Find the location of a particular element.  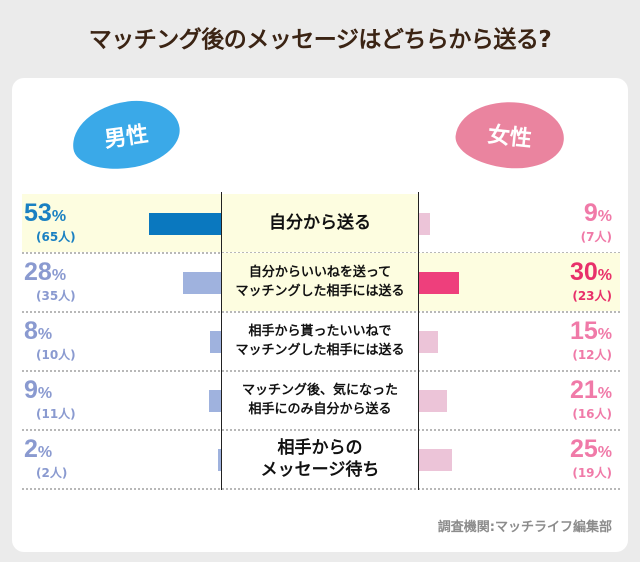

female-count-label: (23人) is located at coordinates (592, 296).